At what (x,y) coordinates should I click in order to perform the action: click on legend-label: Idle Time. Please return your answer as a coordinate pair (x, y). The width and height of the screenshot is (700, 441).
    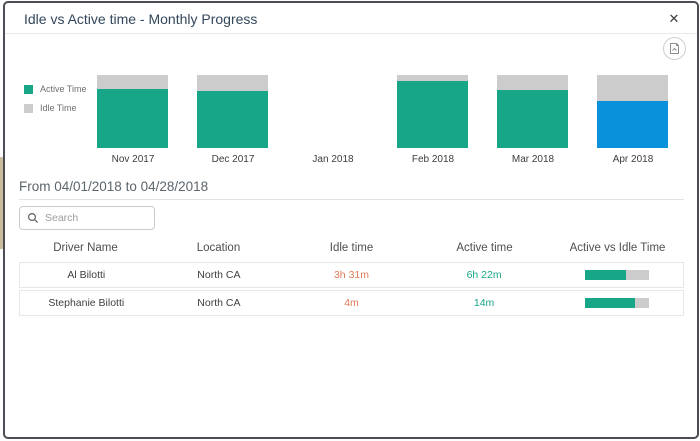
    Looking at the image, I should click on (58, 108).